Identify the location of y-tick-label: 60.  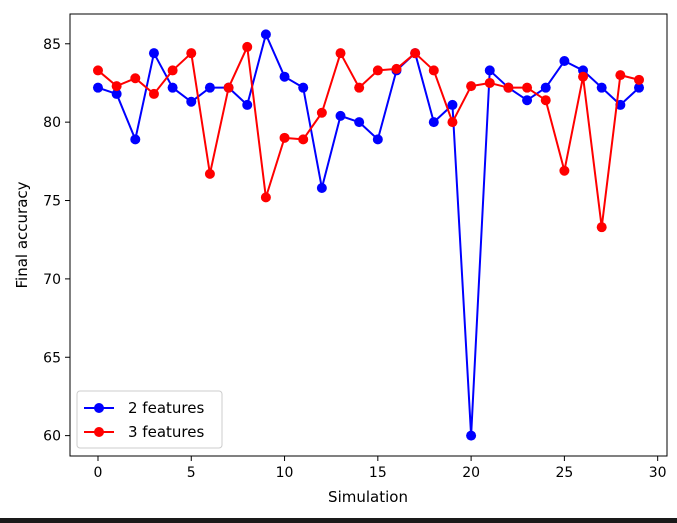
(52, 437).